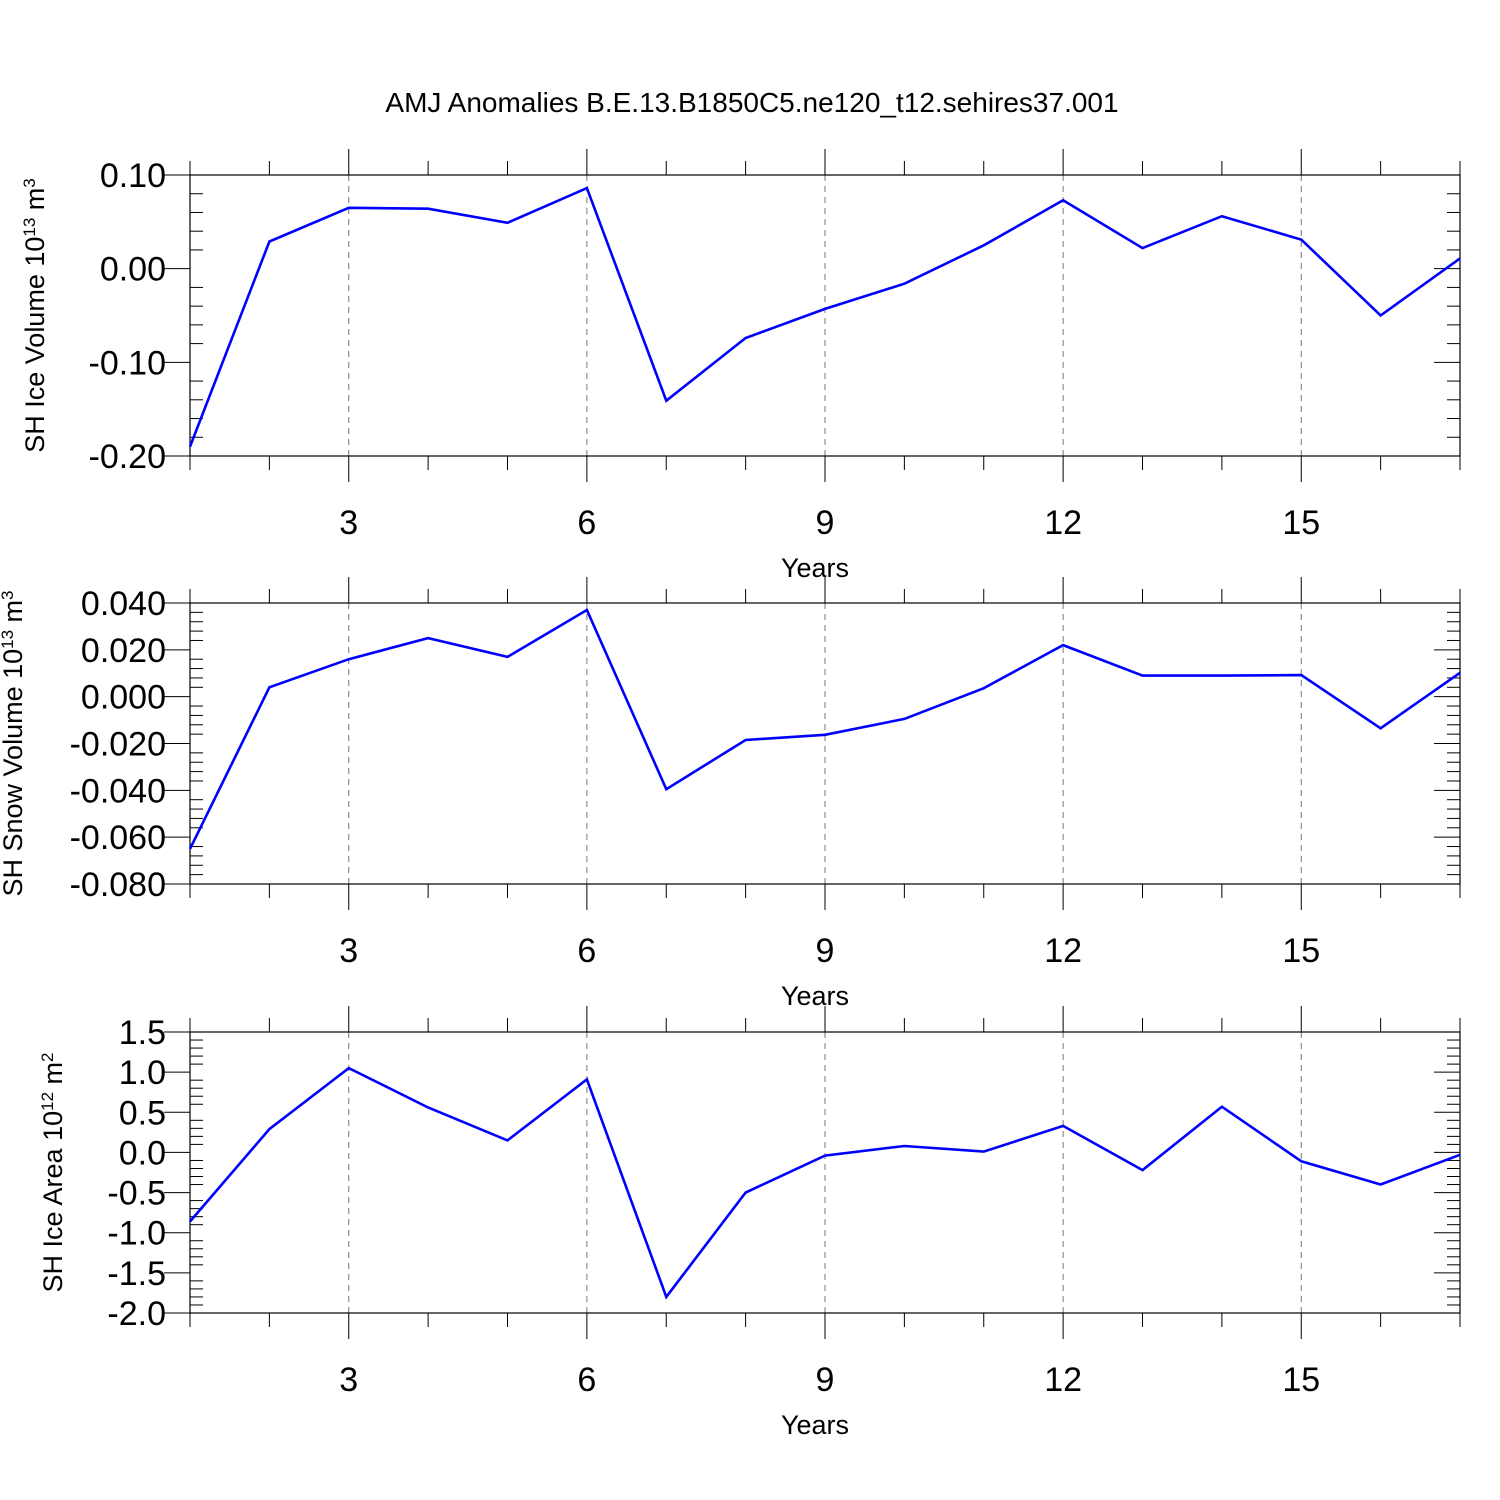 The height and width of the screenshot is (1500, 1500). What do you see at coordinates (128, 363) in the screenshot?
I see `y-tick-label: -0.10` at bounding box center [128, 363].